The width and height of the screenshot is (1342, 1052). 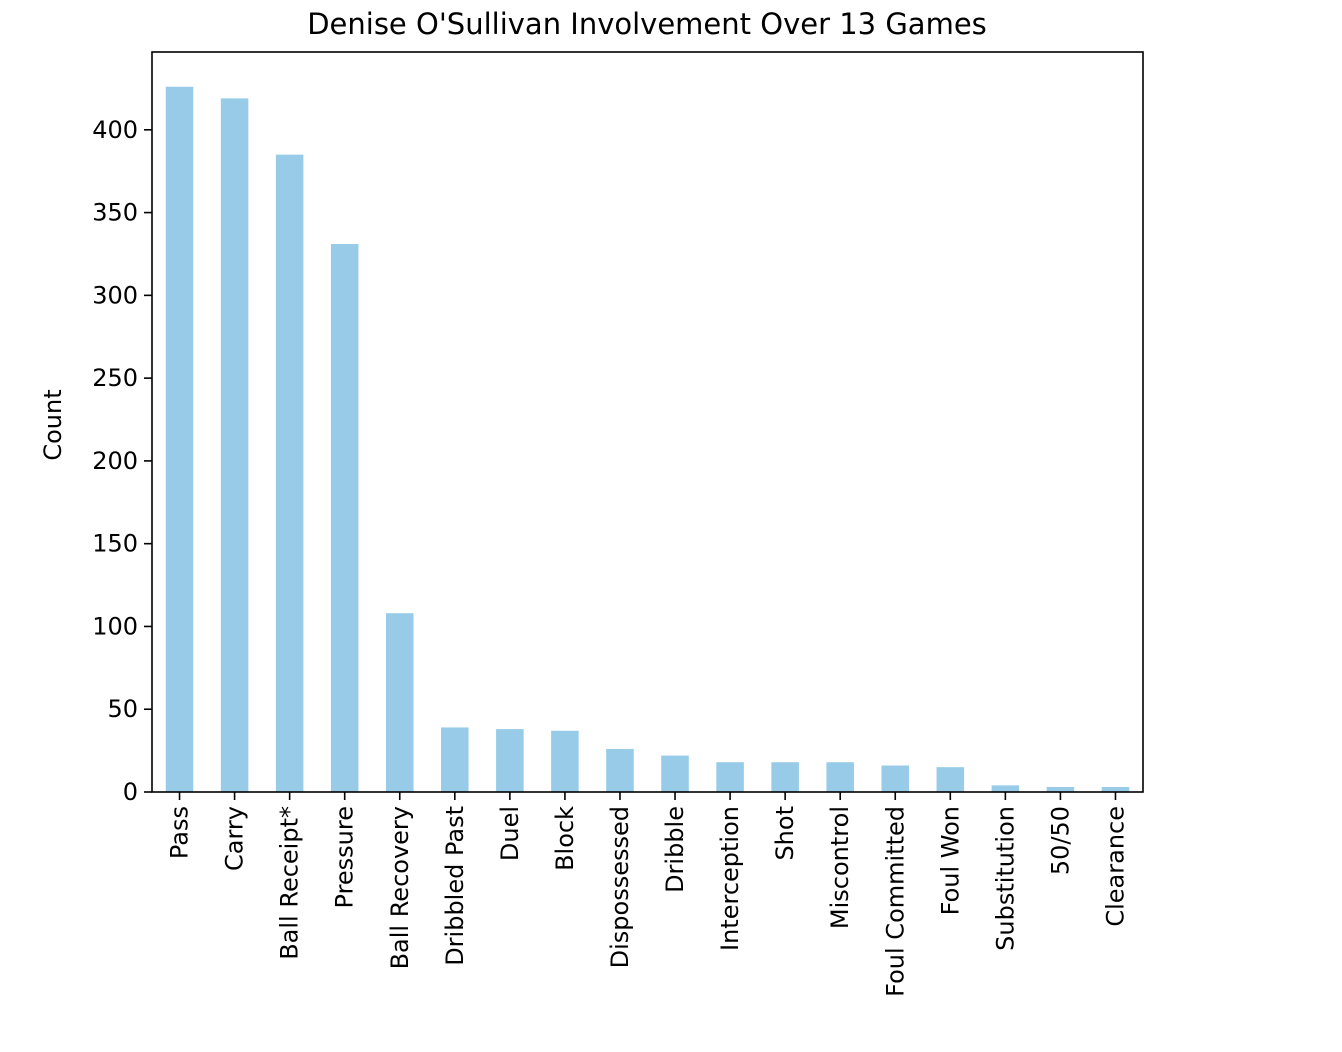 I want to click on x-tick-label: 50/50, so click(x=1060, y=840).